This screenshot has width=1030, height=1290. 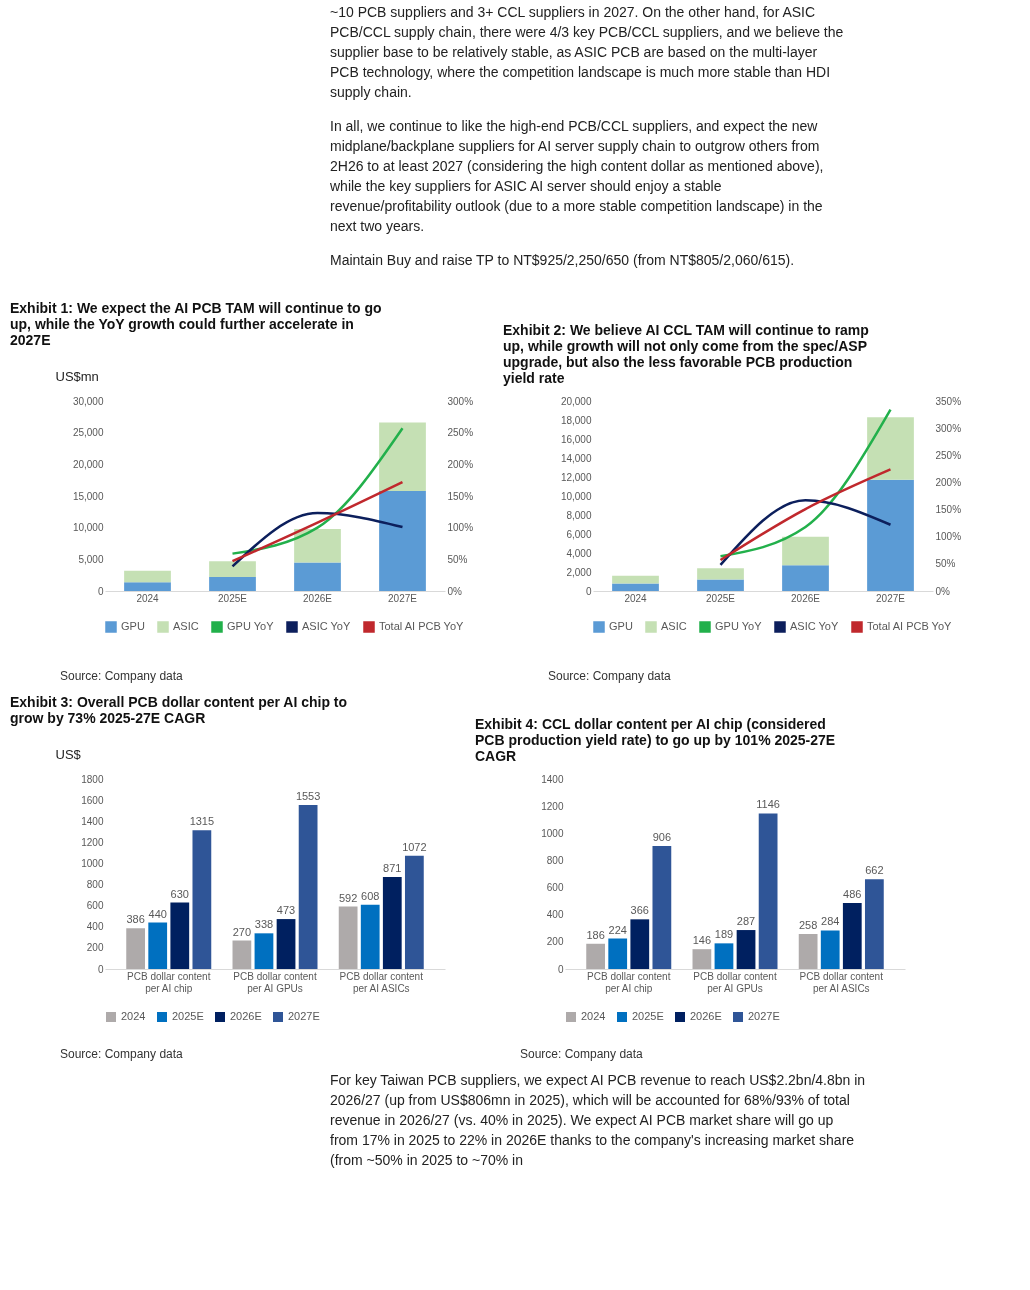 I want to click on y-axis-title: US$mn, so click(x=77, y=376).